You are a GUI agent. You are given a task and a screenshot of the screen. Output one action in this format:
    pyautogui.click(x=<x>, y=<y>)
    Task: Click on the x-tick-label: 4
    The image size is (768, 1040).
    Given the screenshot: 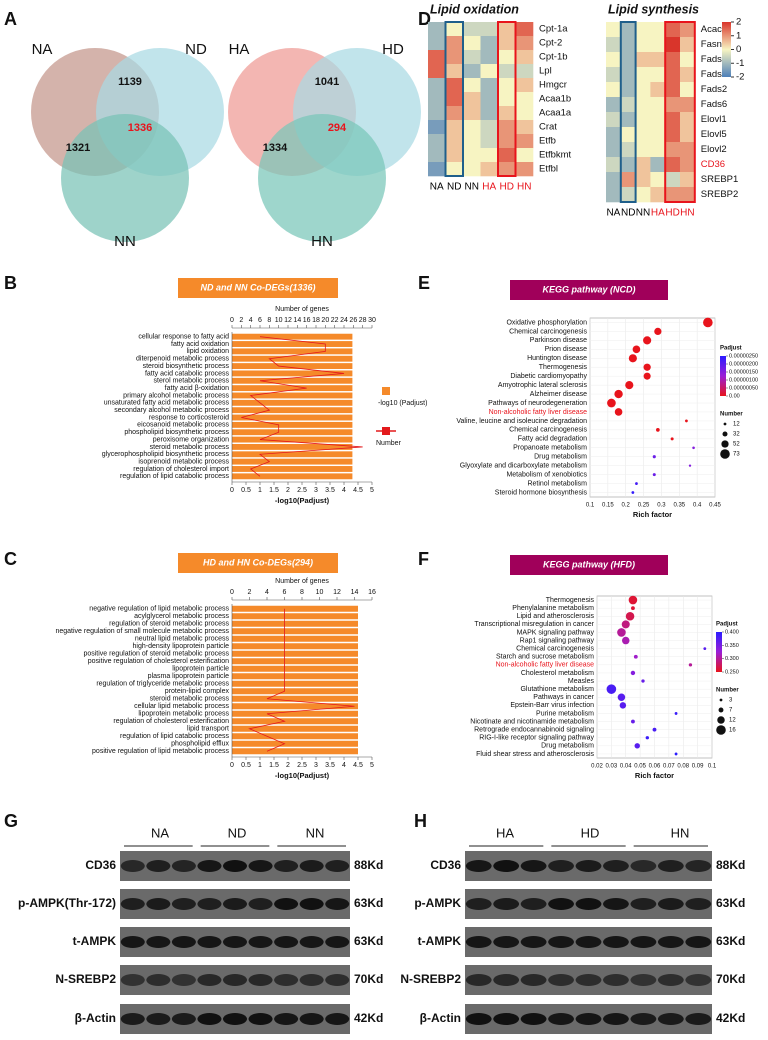 What is the action you would take?
    pyautogui.click(x=344, y=765)
    